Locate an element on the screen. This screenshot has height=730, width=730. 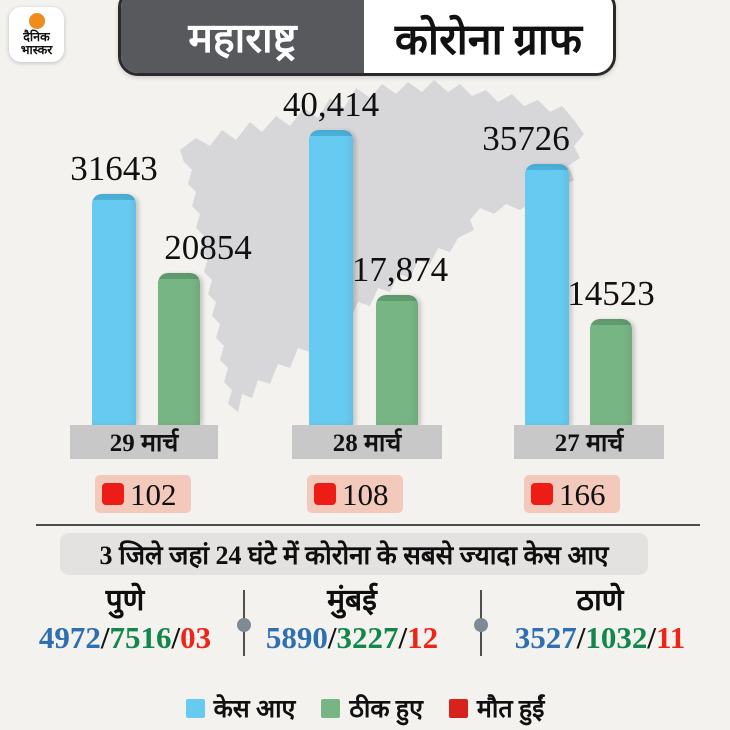
deaths-count: 166 is located at coordinates (582, 494).